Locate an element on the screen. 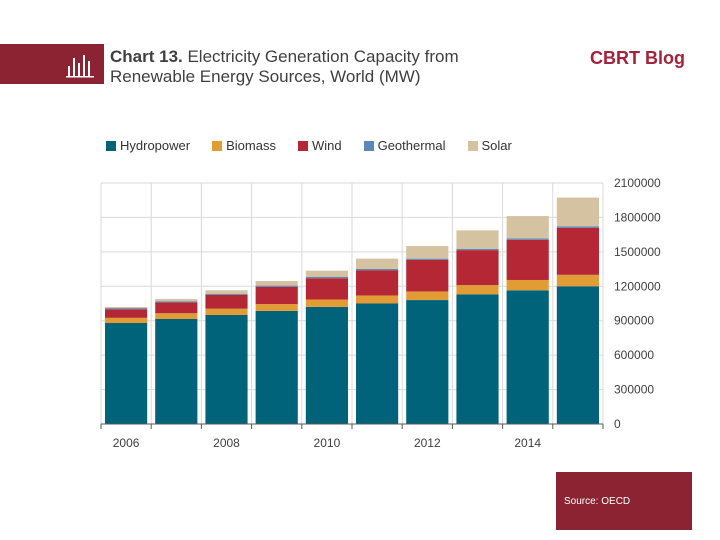 Image resolution: width=720 pixels, height=540 pixels. legend-item-wind: Wind is located at coordinates (319, 145).